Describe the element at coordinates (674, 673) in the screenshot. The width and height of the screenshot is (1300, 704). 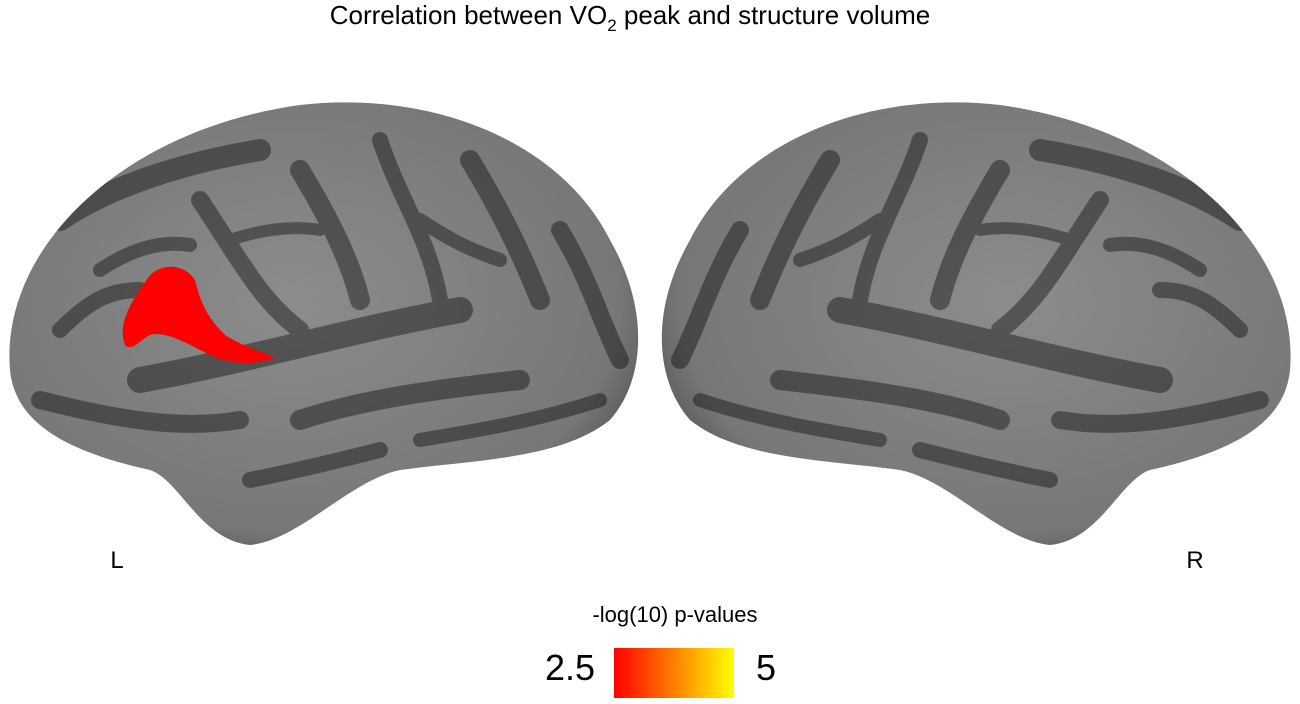
I see `colorbar` at that location.